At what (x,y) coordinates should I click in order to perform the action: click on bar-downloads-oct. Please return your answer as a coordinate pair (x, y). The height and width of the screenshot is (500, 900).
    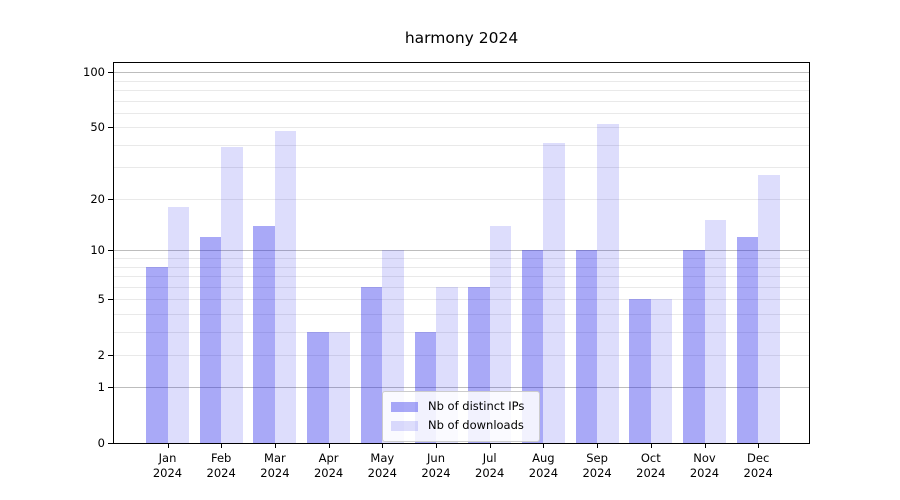
    Looking at the image, I should click on (661, 371).